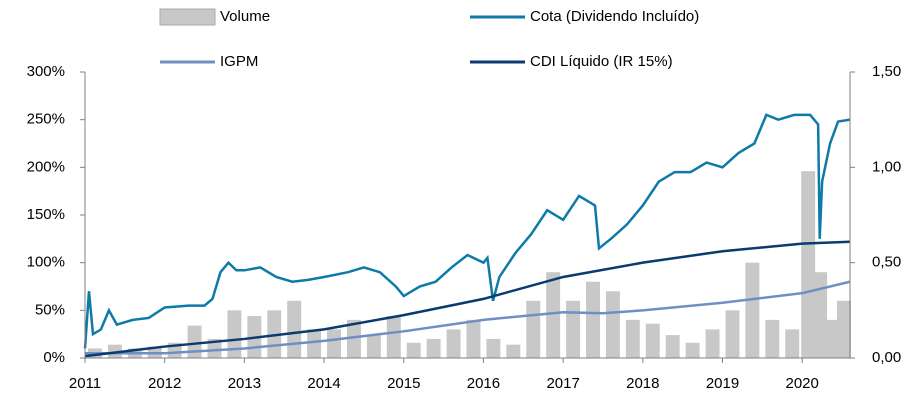 The height and width of the screenshot is (403, 922). I want to click on y-tick-label: 150%, so click(46, 214).